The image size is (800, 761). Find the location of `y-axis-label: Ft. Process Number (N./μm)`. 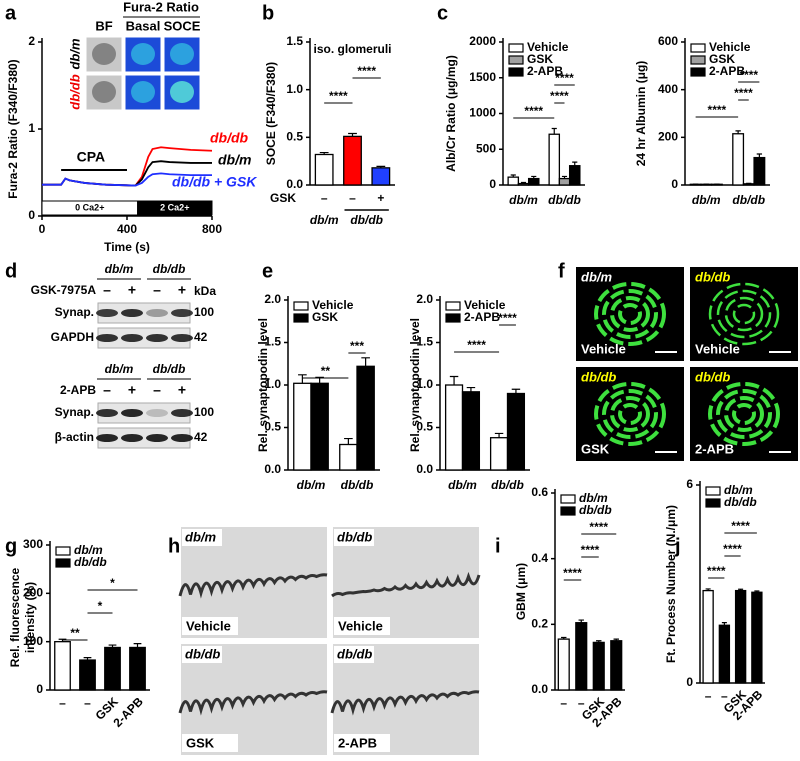

y-axis-label: Ft. Process Number (N./μm) is located at coordinates (671, 584).